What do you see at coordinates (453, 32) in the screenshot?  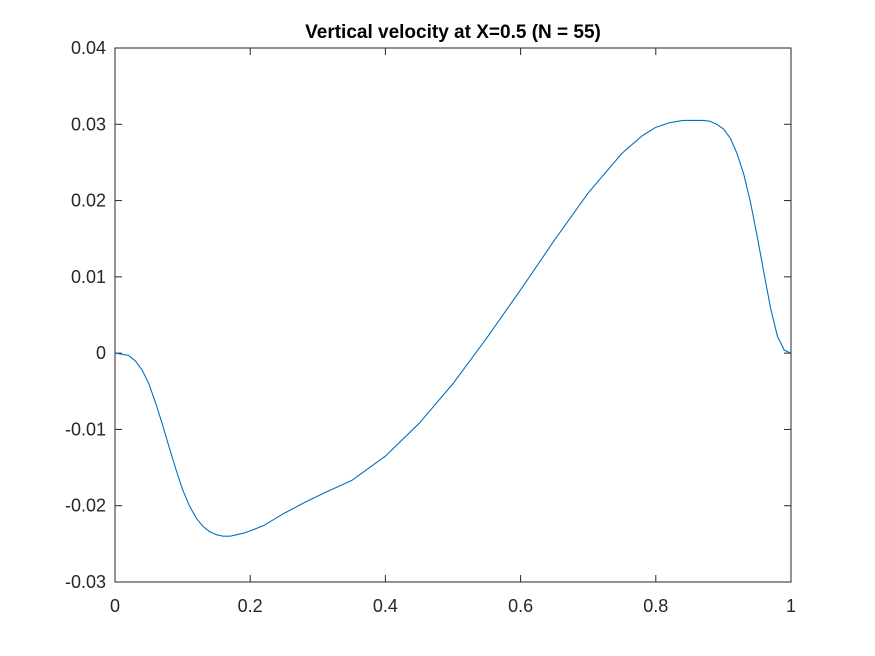 I see `chart-title: Vertical velocity at X=0.5 (N = 55)` at bounding box center [453, 32].